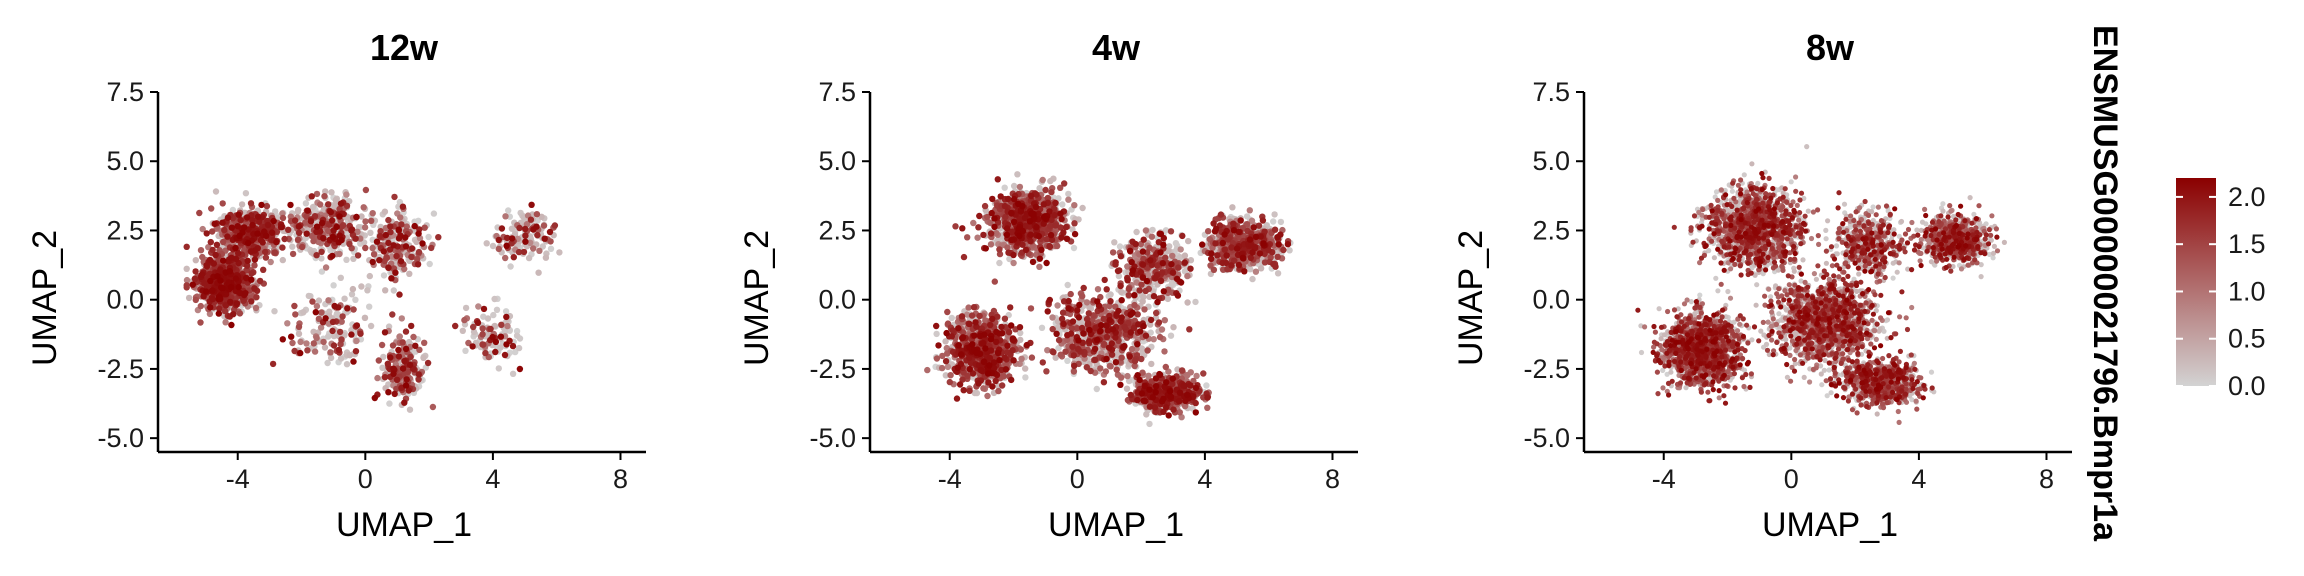 The width and height of the screenshot is (2304, 576). I want to click on x-tick-label: -4, so click(238, 479).